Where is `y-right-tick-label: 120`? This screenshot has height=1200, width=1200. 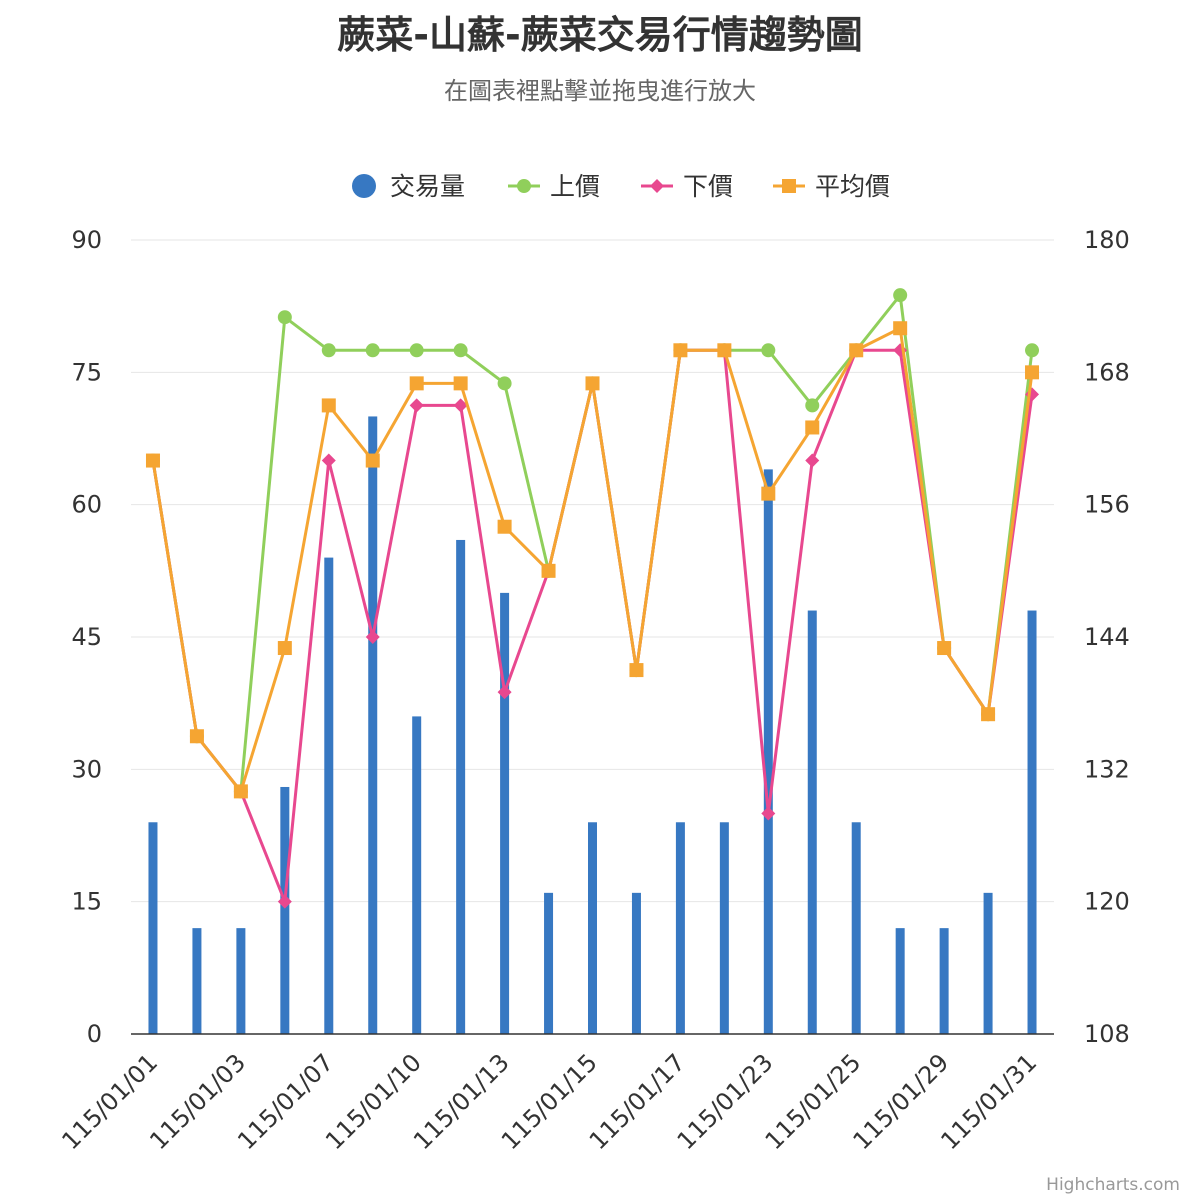
y-right-tick-label: 120 is located at coordinates (1107, 902).